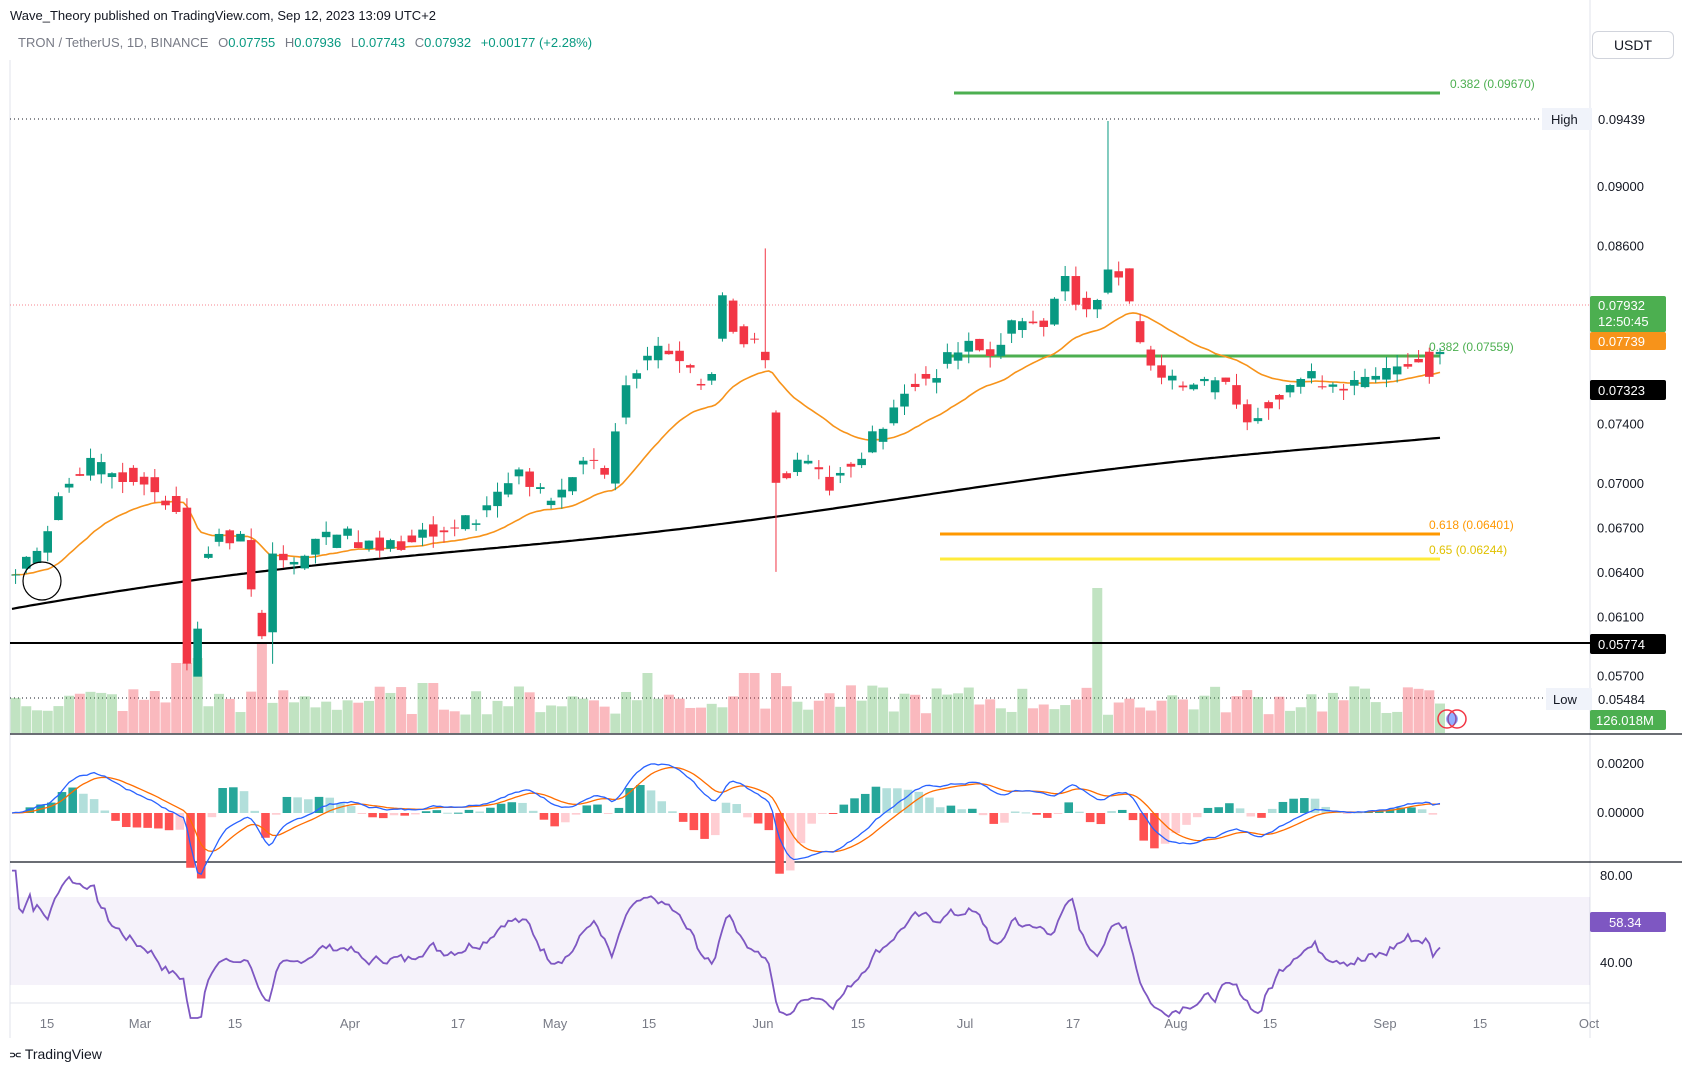 Image resolution: width=1682 pixels, height=1070 pixels. Describe the element at coordinates (1620, 527) in the screenshot. I see `price-tick-label: 0.06700` at that location.